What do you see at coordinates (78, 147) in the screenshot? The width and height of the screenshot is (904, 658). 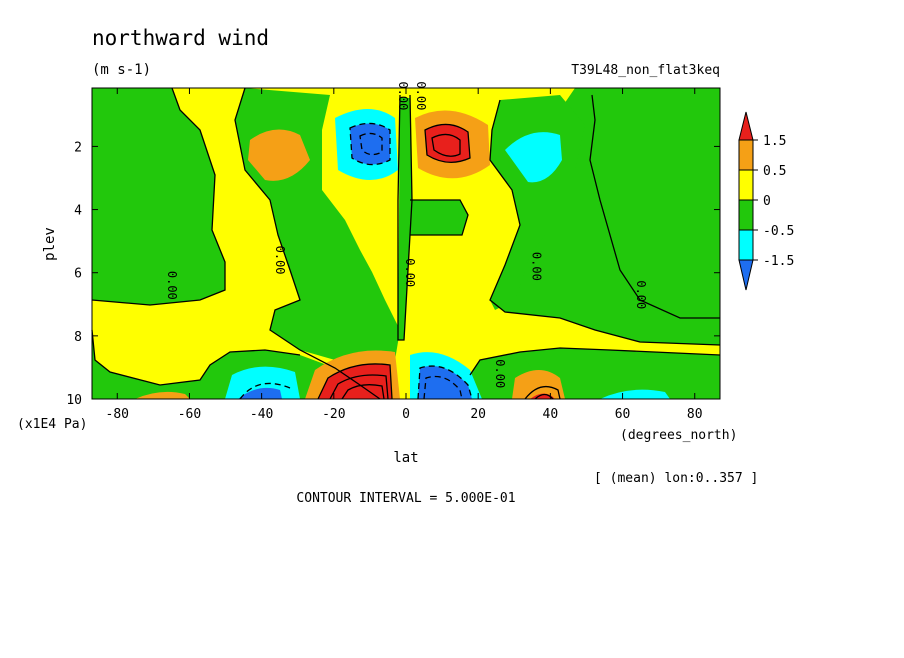 I see `y-tick-label: 2` at bounding box center [78, 147].